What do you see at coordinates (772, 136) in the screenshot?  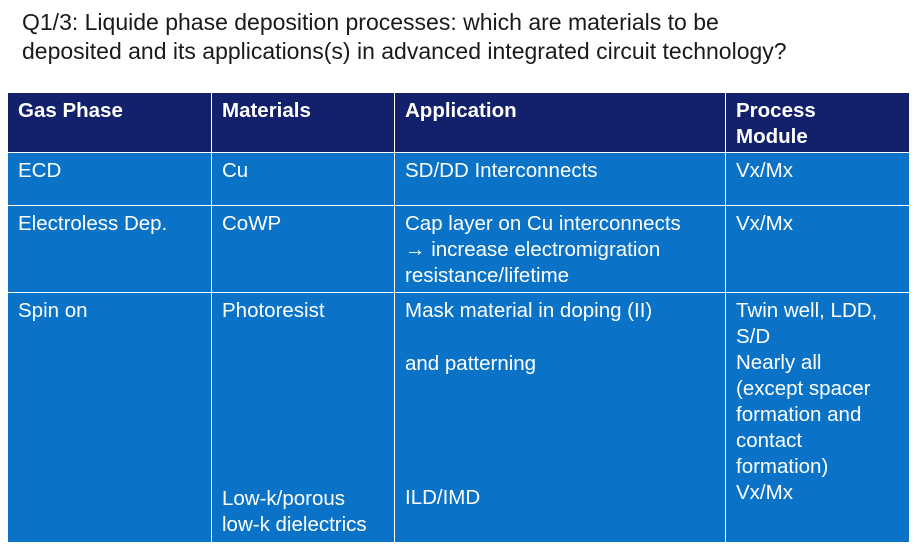 I see `header-process-module-line-2: Module` at bounding box center [772, 136].